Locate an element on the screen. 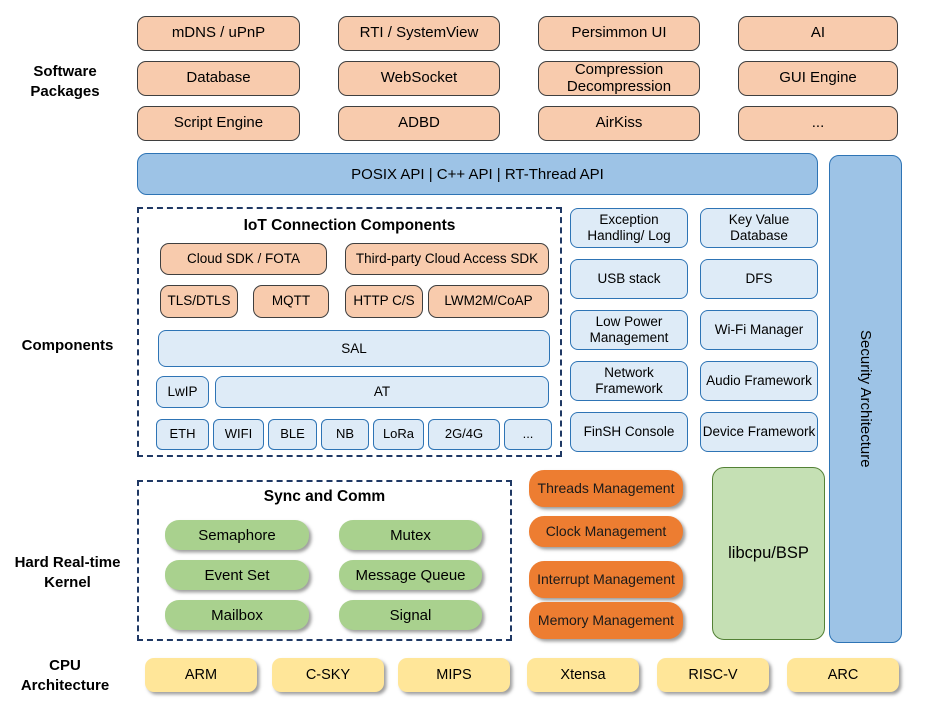  phy-lora: LoRa is located at coordinates (398, 434).